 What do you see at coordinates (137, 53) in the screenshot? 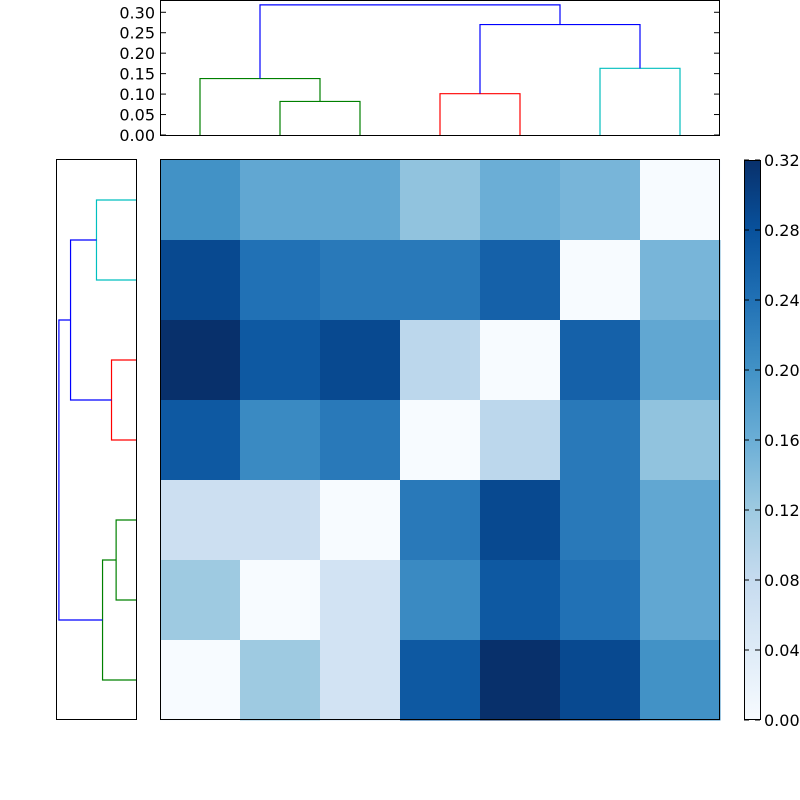
I see `top-dendrogram-ytick-label: 0.20` at bounding box center [137, 53].